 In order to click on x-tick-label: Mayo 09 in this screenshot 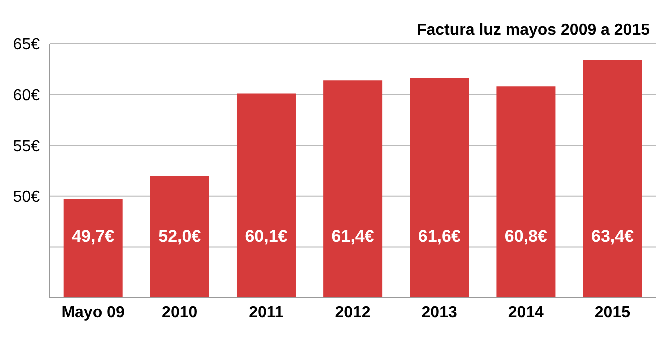, I will do `click(93, 313)`.